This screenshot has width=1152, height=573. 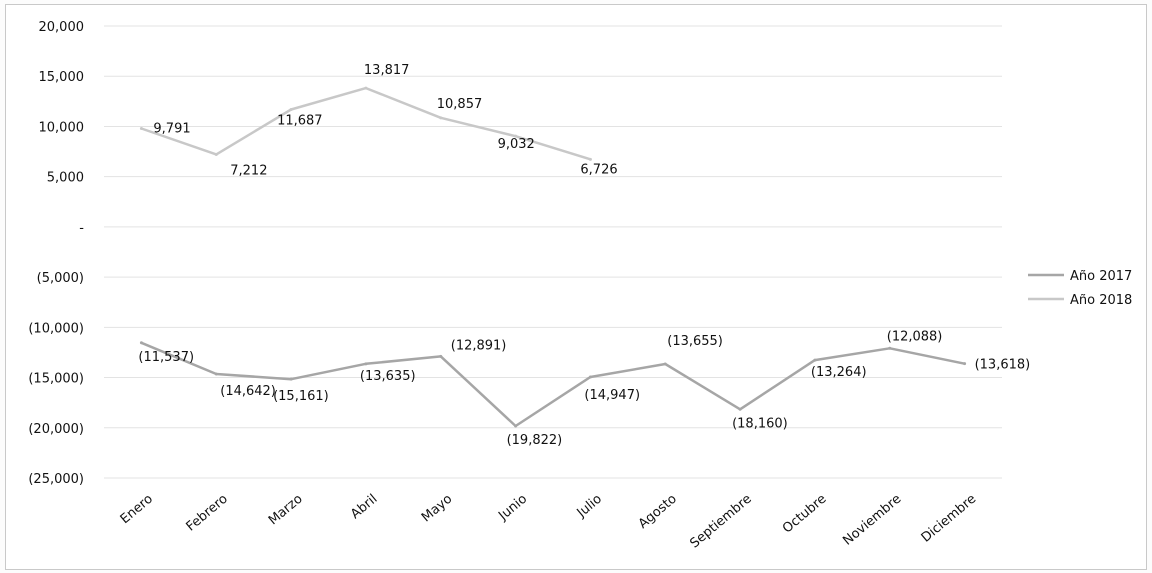 What do you see at coordinates (512, 508) in the screenshot?
I see `x-tick-label: Junio` at bounding box center [512, 508].